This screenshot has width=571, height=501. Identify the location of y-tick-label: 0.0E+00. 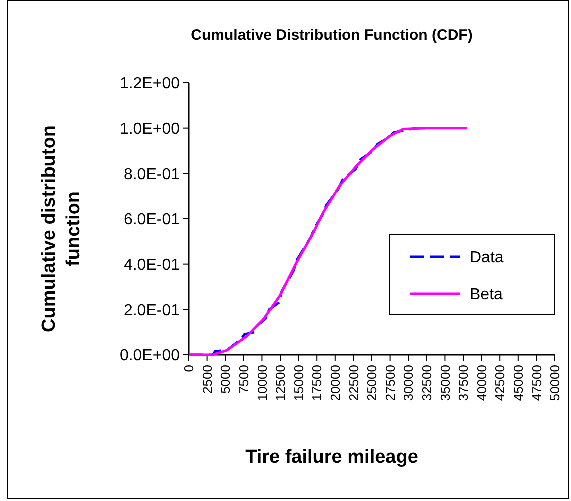
(150, 356).